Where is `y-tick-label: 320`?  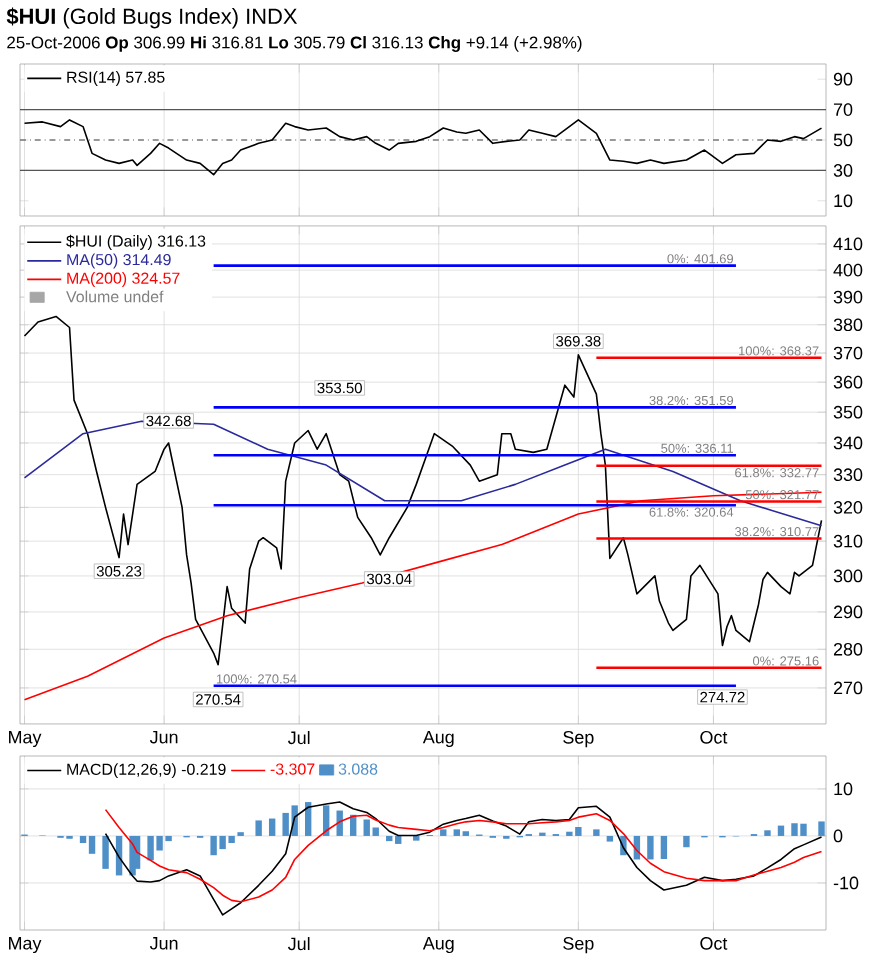 y-tick-label: 320 is located at coordinates (848, 507).